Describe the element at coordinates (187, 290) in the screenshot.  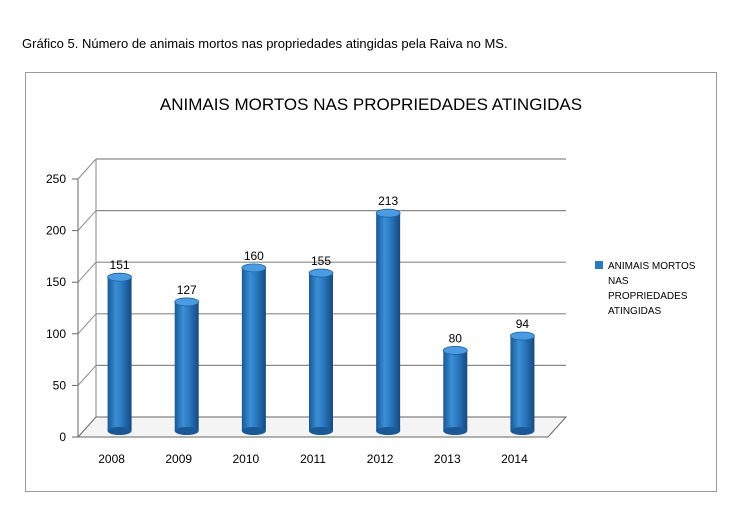
I see `data-label: 127` at that location.